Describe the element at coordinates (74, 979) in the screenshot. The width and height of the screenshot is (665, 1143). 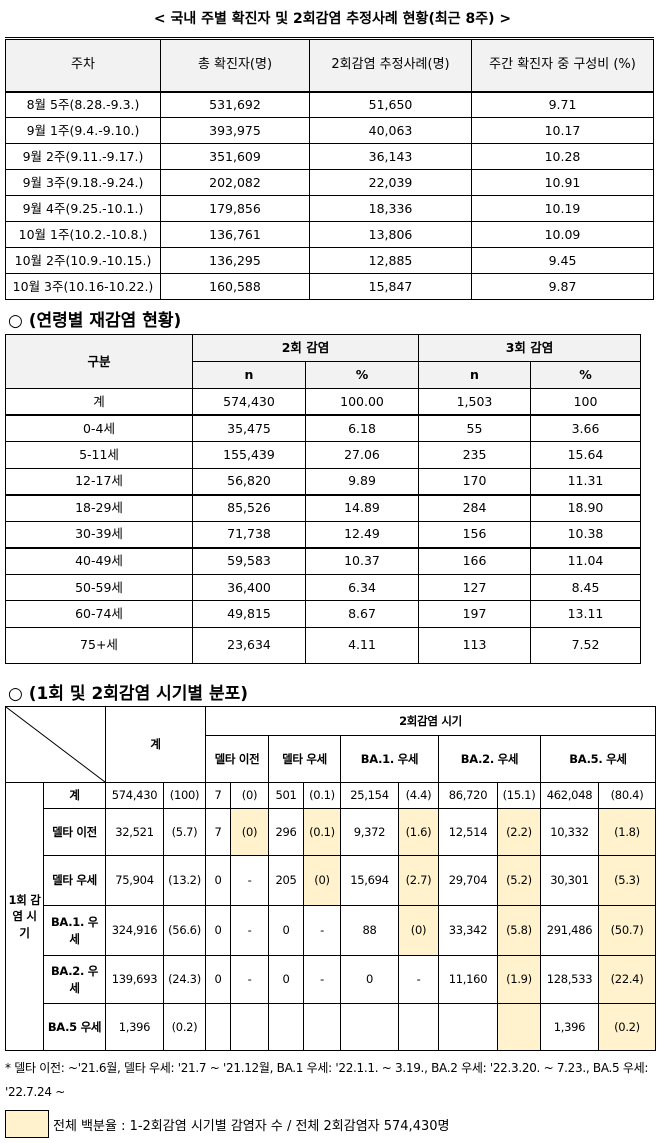
I see `row-label: BA.2. 우세` at that location.